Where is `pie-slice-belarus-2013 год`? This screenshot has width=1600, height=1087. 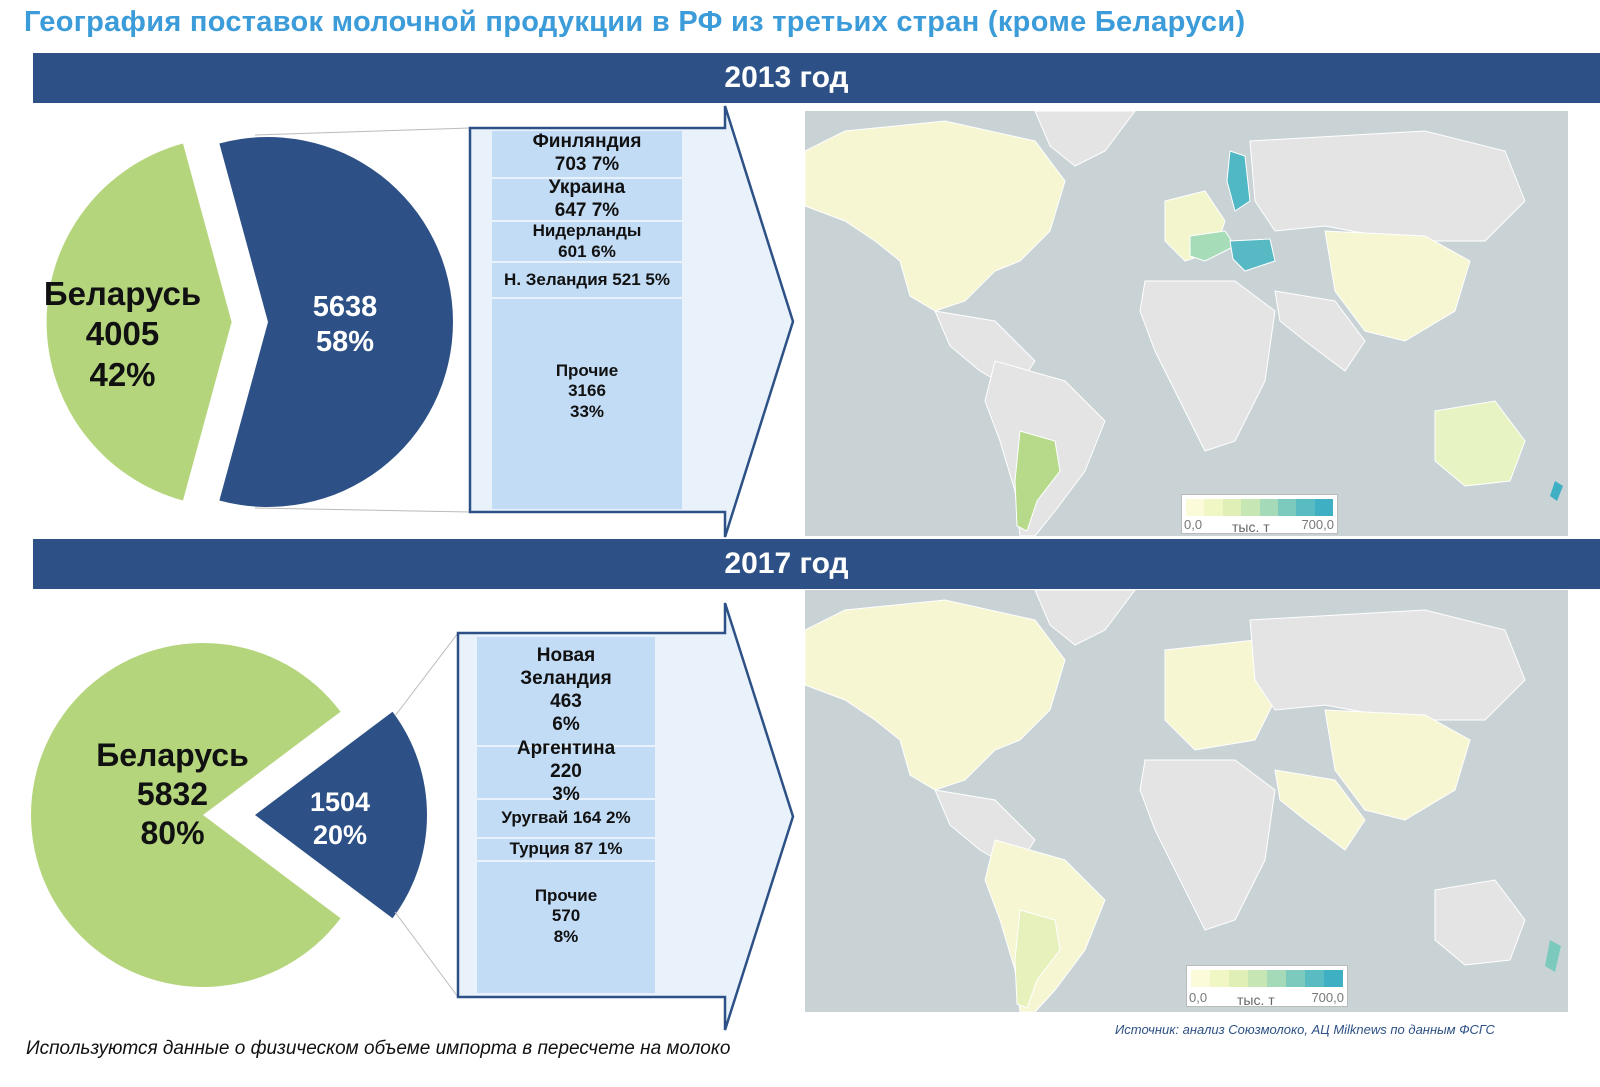 pie-slice-belarus-2013 год is located at coordinates (139, 322).